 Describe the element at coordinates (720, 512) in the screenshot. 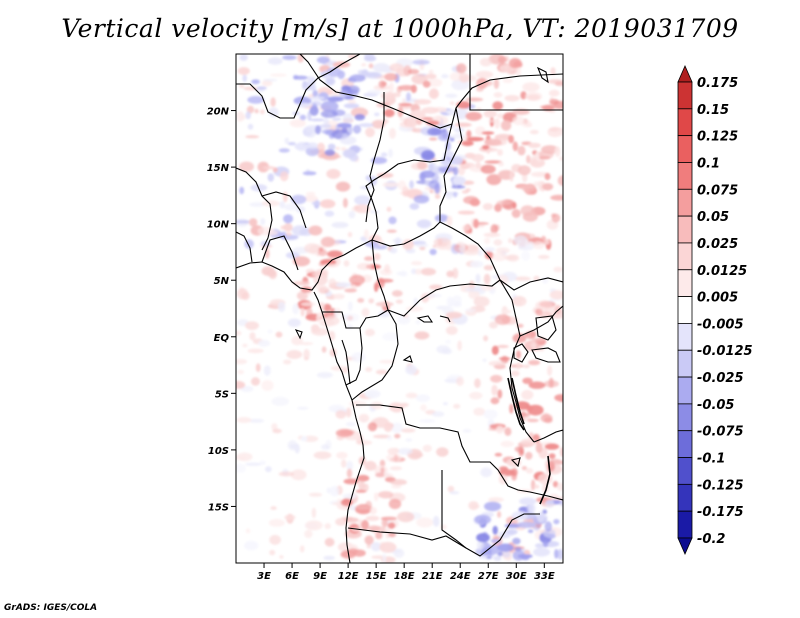

I see `colorbar-label: -0.175` at that location.